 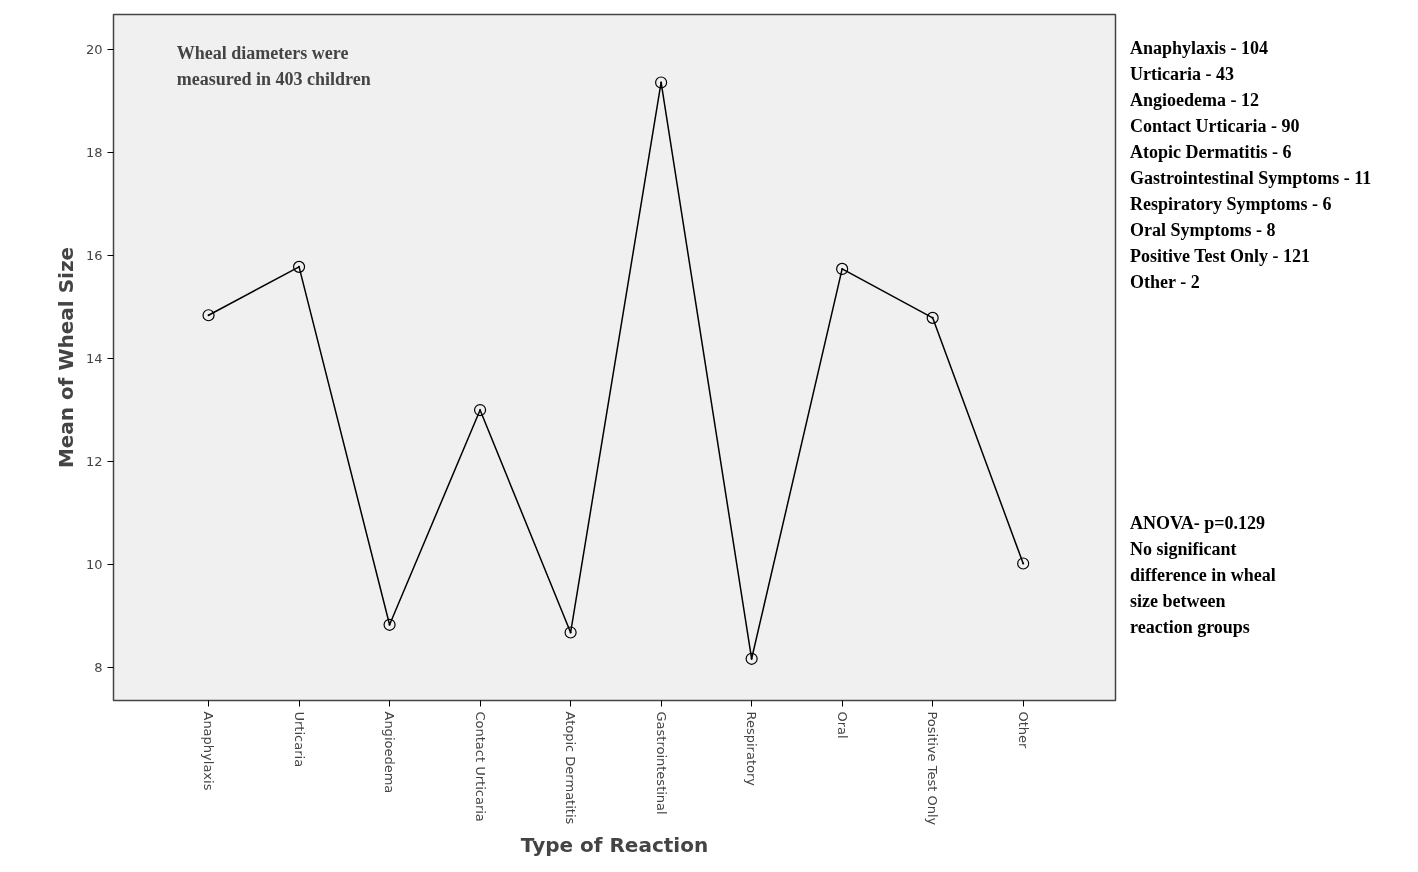 I want to click on x-tick-label: Anaphylaxis, so click(x=209, y=751).